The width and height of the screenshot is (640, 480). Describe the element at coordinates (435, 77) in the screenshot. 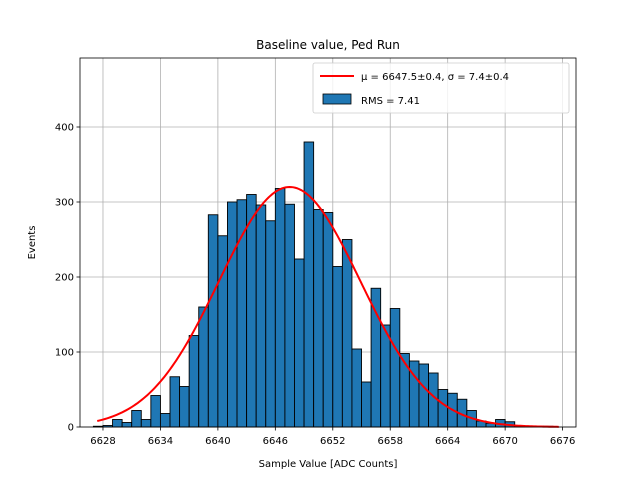

I see `legend-fit-label: μ = 6647.5±0.4, σ = 7.4±0.4` at that location.